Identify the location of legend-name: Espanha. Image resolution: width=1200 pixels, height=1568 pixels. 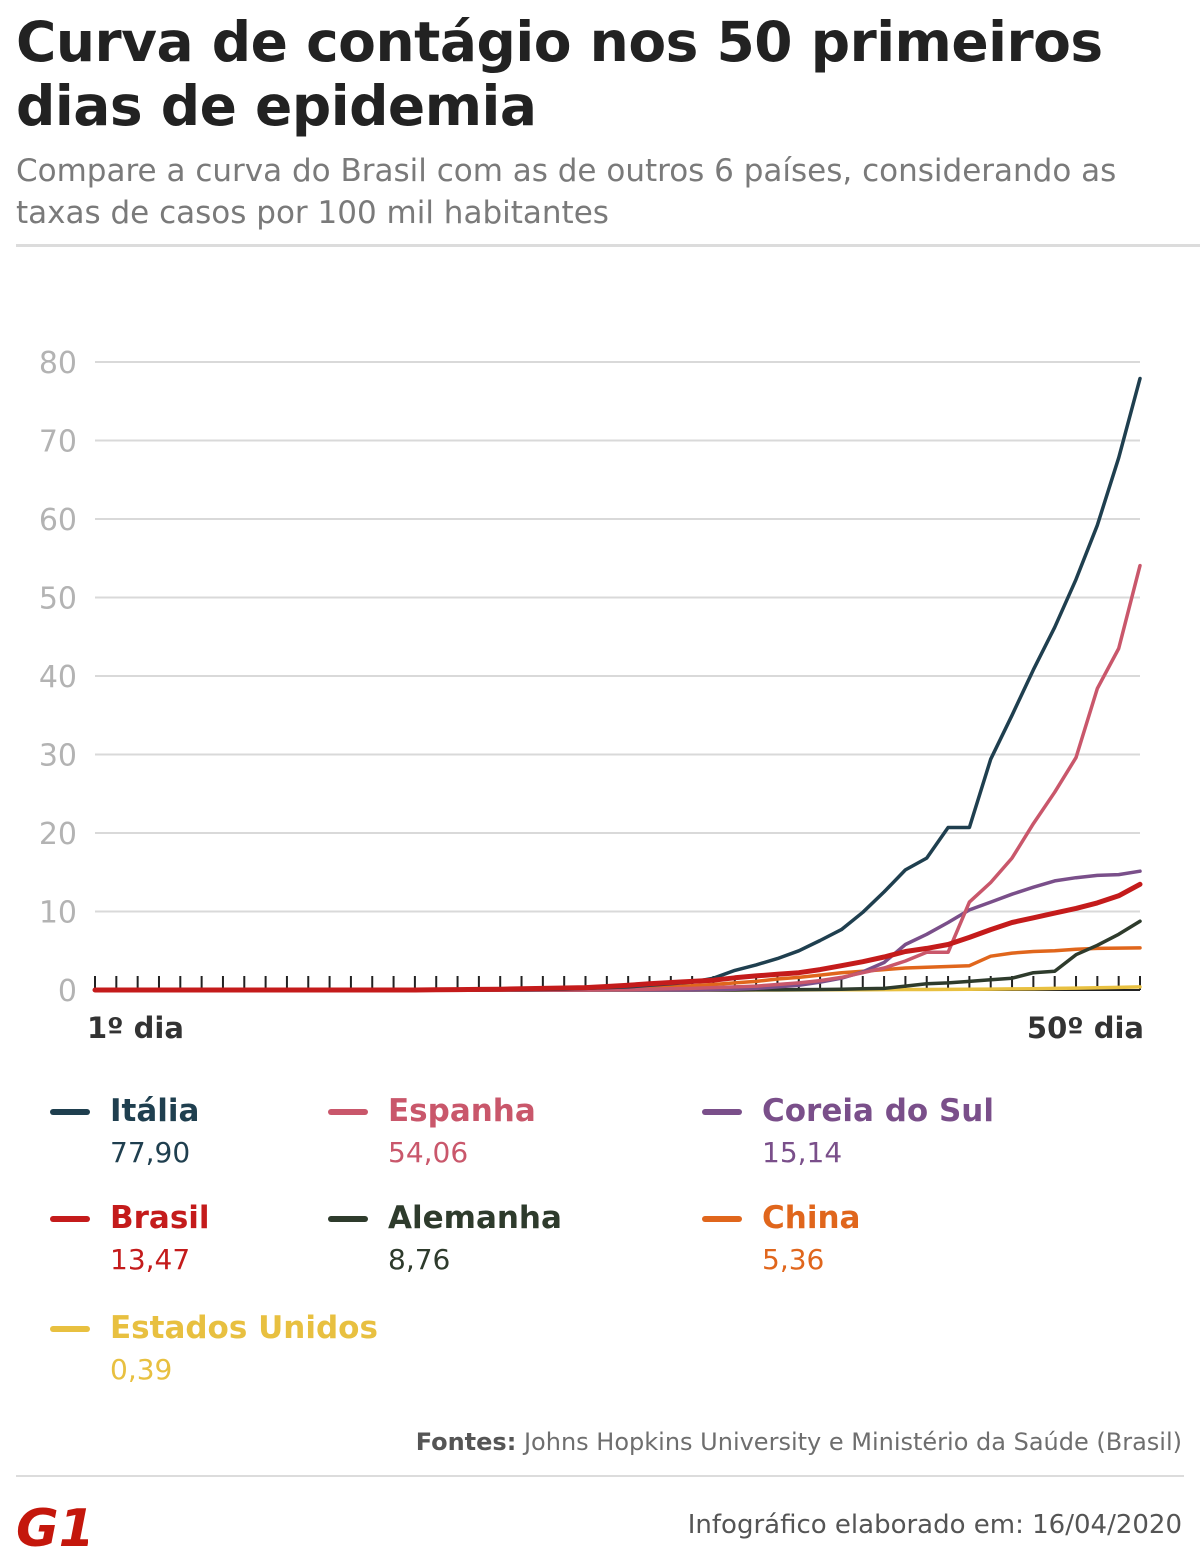
(462, 1111).